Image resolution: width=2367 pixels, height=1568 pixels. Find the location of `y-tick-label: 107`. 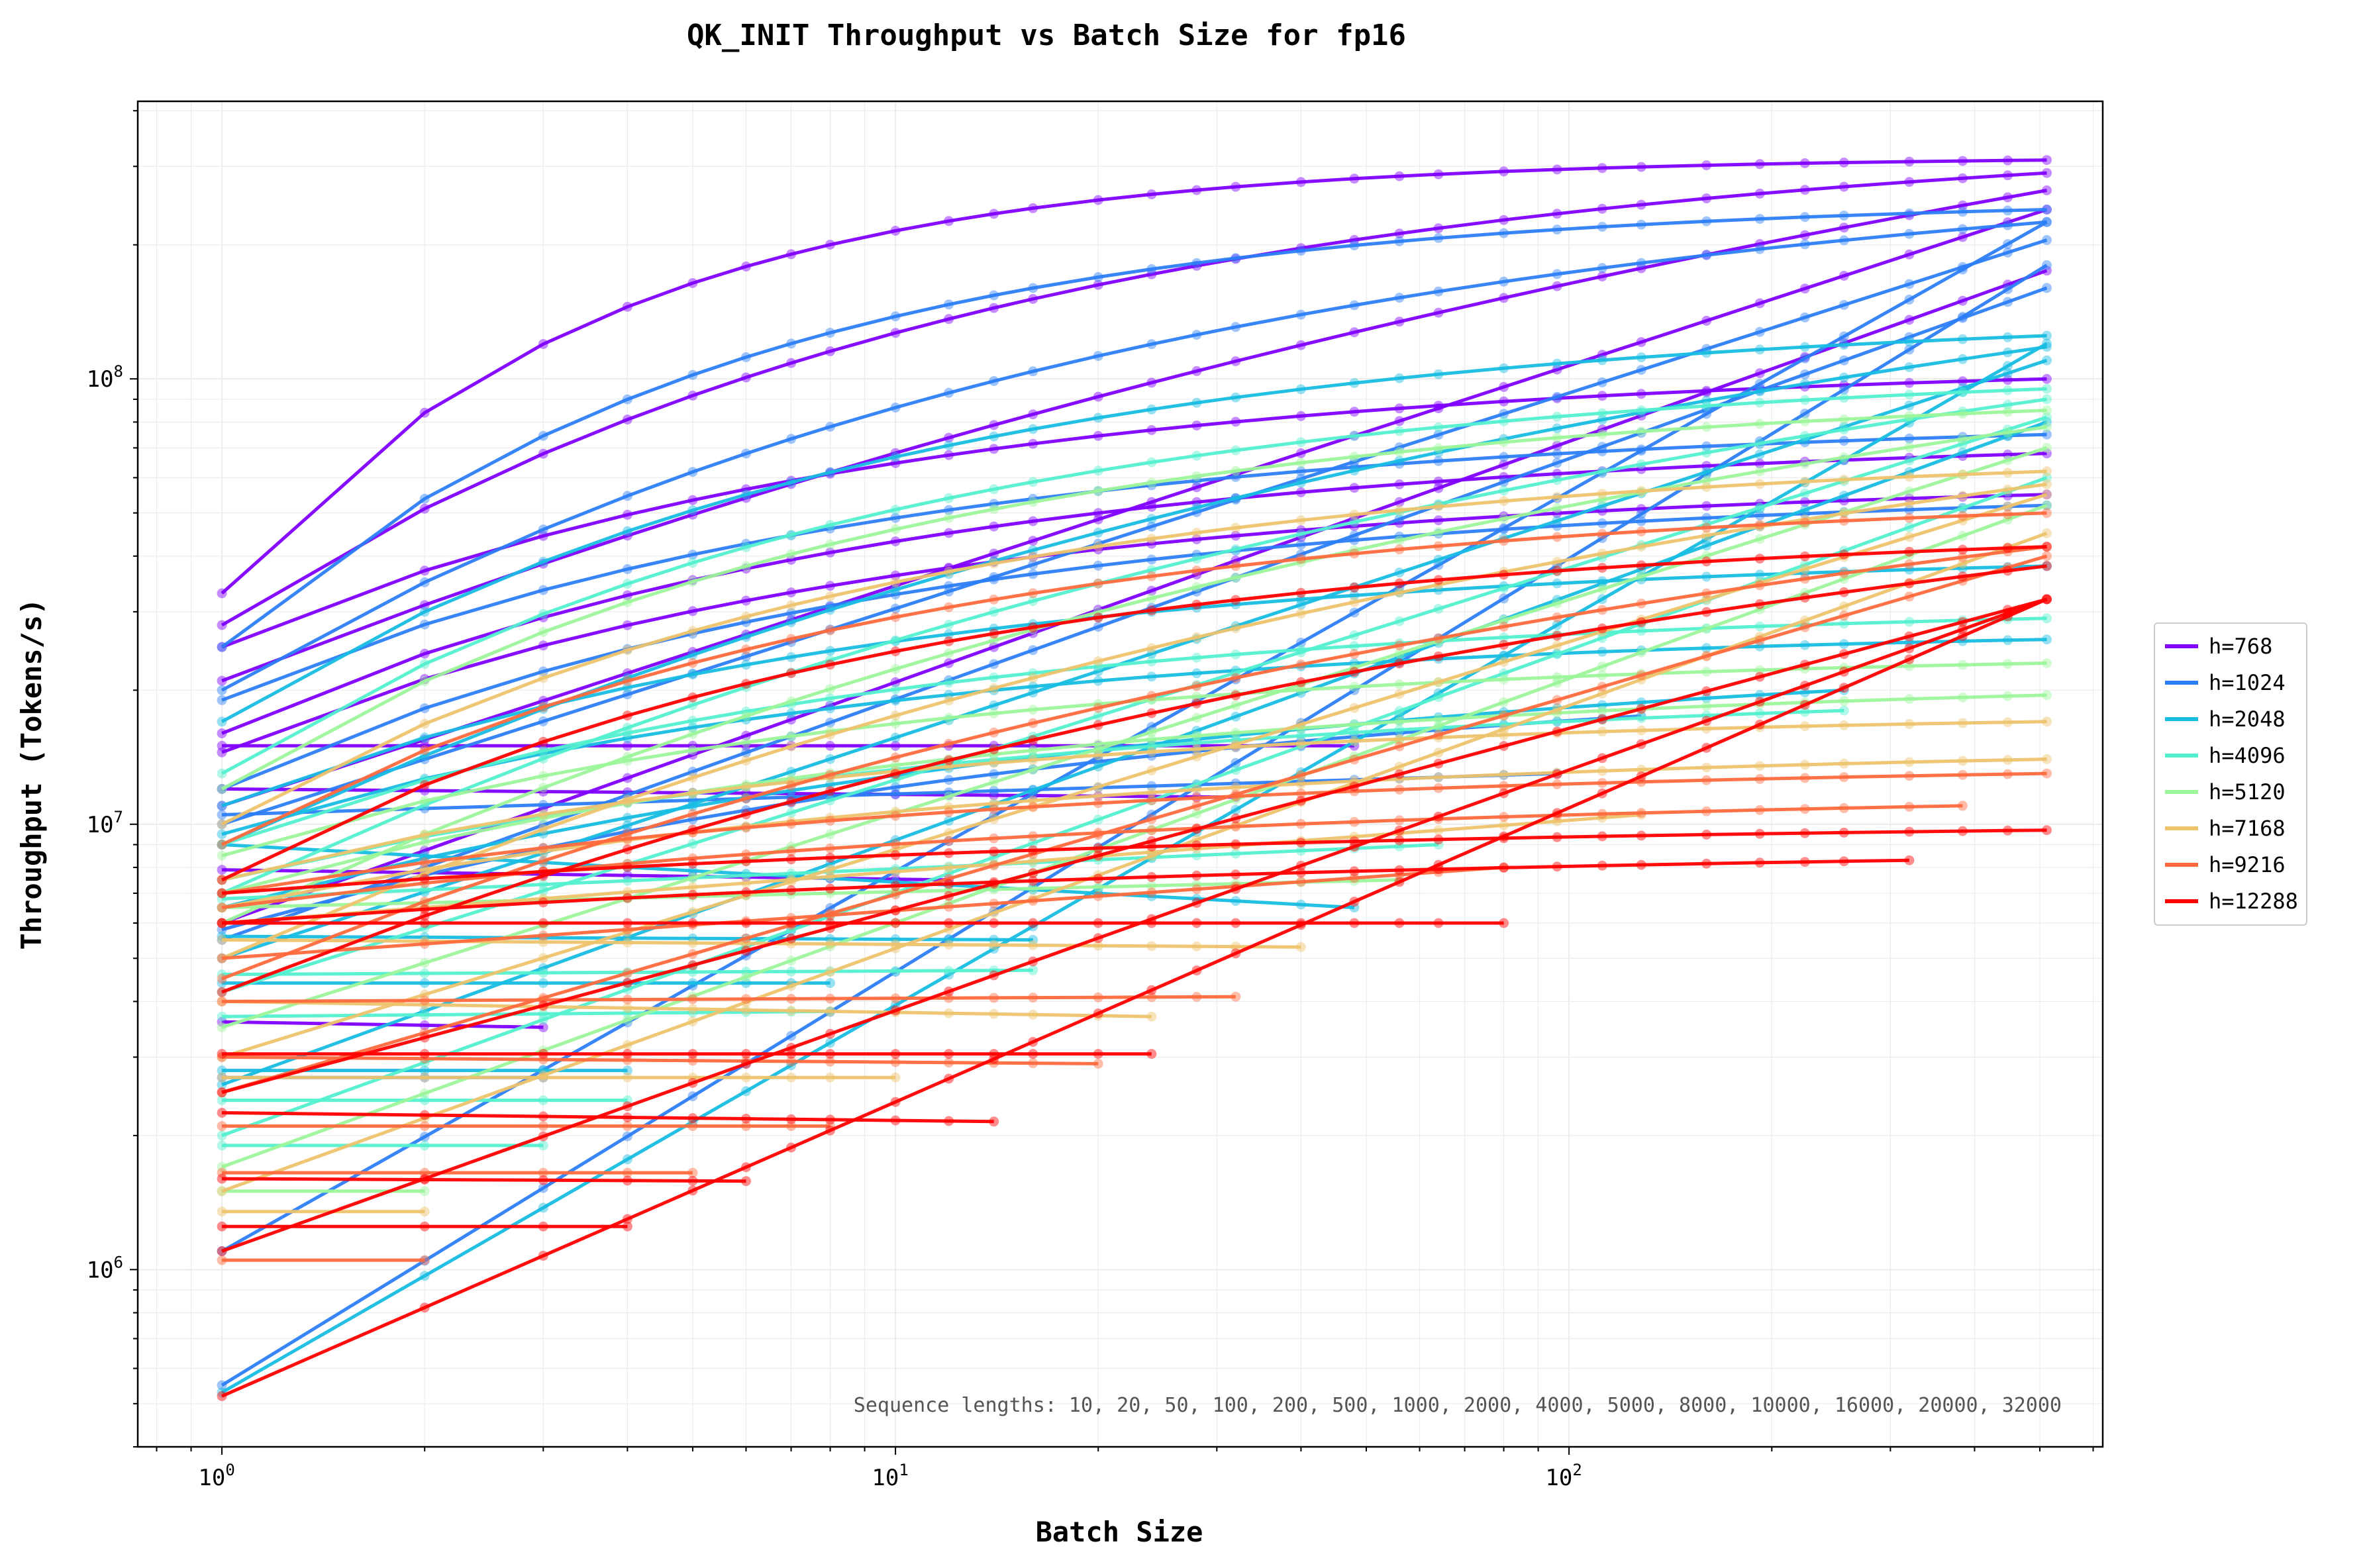

y-tick-label: 107 is located at coordinates (105, 823).